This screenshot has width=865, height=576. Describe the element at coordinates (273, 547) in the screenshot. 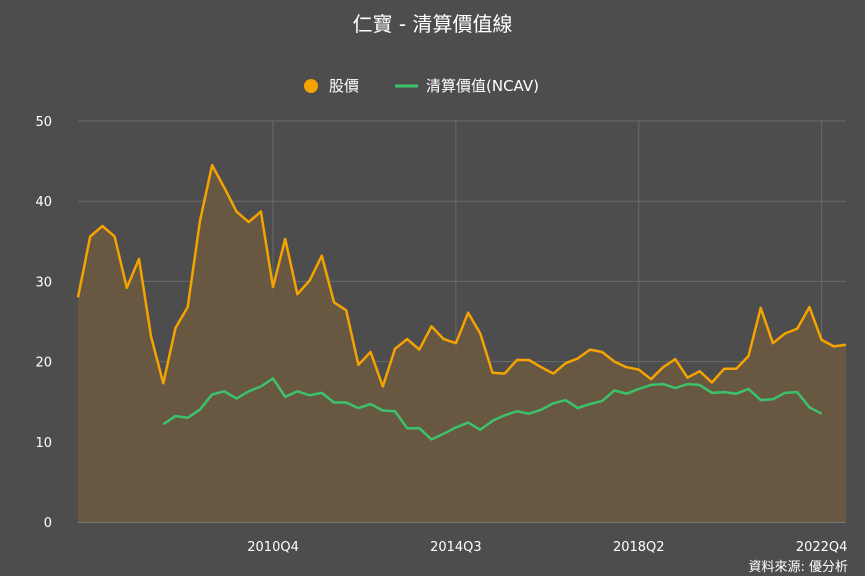

I see `x-tick-label: 2010Q4` at that location.